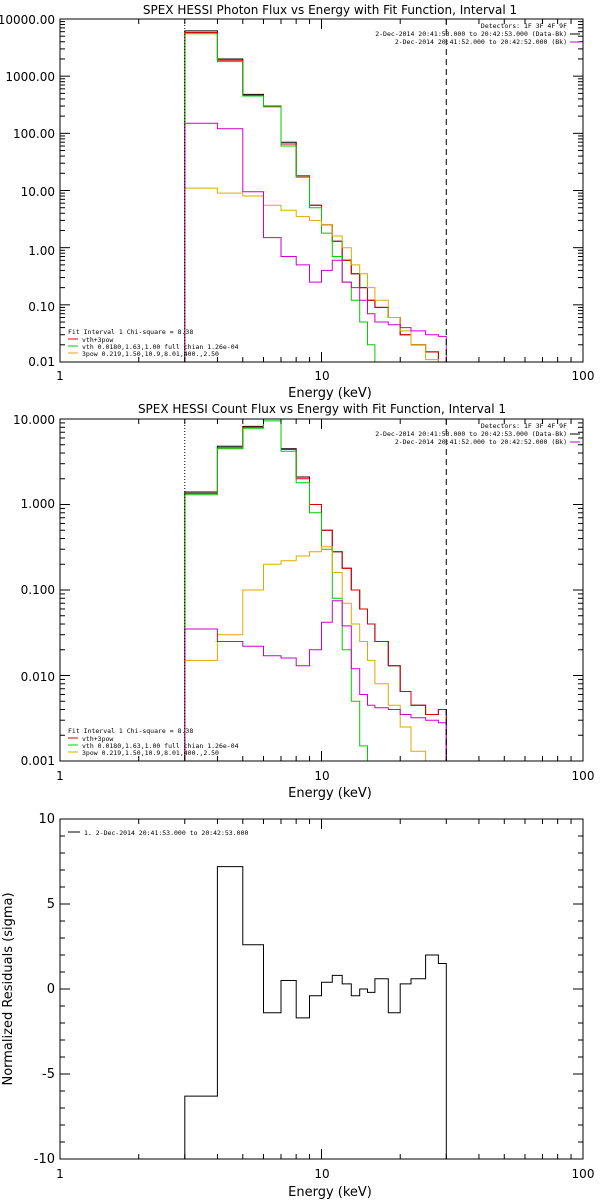 The height and width of the screenshot is (1200, 600). Describe the element at coordinates (34, 420) in the screenshot. I see `y-tick-label: 10.000` at that location.